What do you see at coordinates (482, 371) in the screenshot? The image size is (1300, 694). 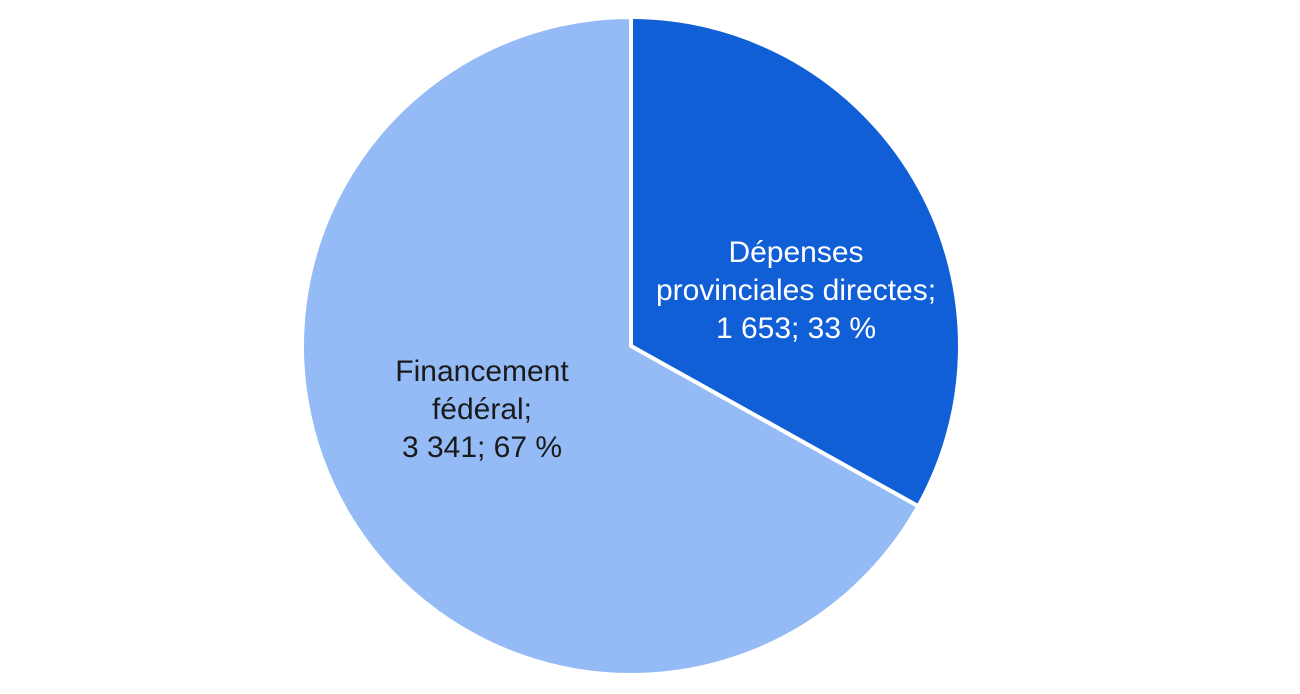 I see `pie-slice-label-line: Financement` at bounding box center [482, 371].